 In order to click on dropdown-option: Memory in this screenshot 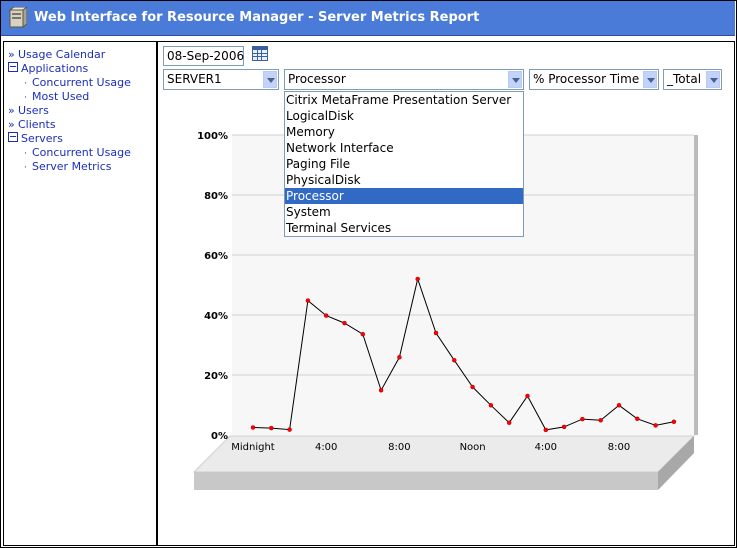, I will do `click(310, 132)`.